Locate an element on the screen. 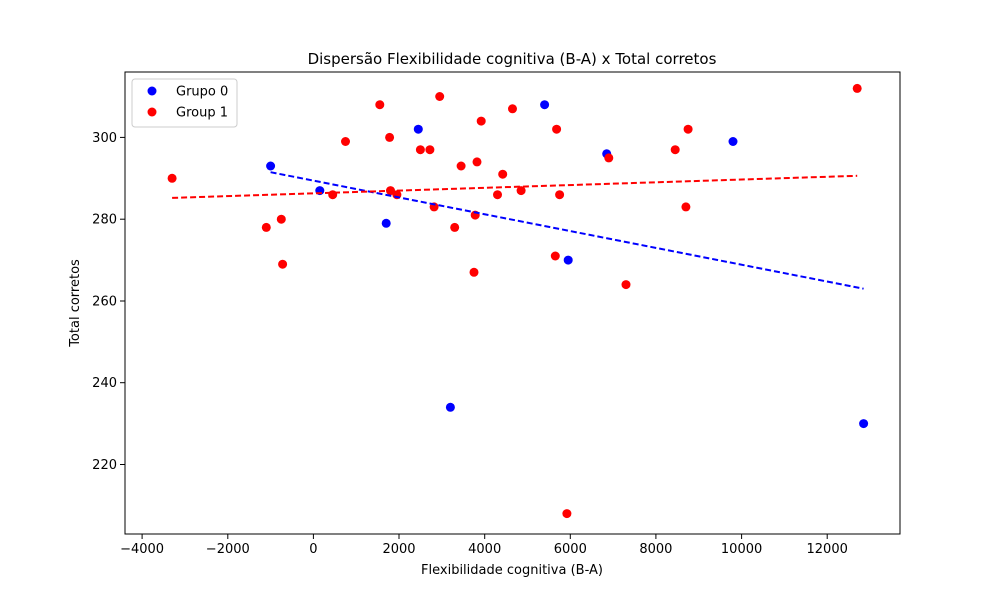 Image resolution: width=1000 pixels, height=600 pixels. x-tick-label: −4000 is located at coordinates (142, 549).